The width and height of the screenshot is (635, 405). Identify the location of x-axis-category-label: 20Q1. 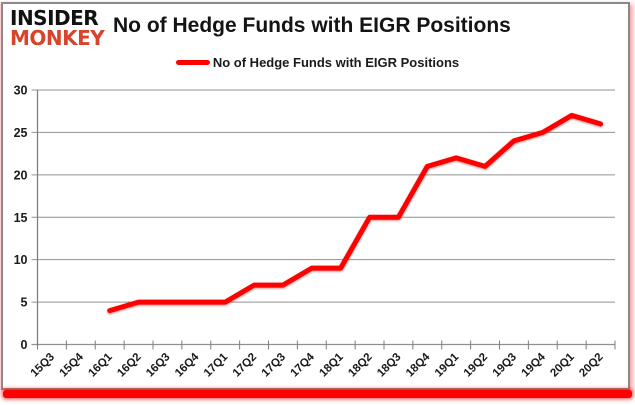
(562, 365).